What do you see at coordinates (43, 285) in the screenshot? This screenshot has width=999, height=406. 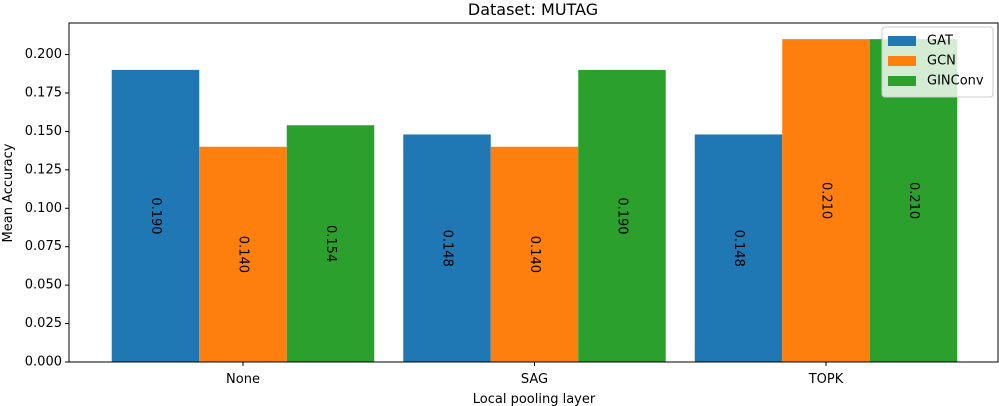 I see `y-tick-label: 0.050` at bounding box center [43, 285].